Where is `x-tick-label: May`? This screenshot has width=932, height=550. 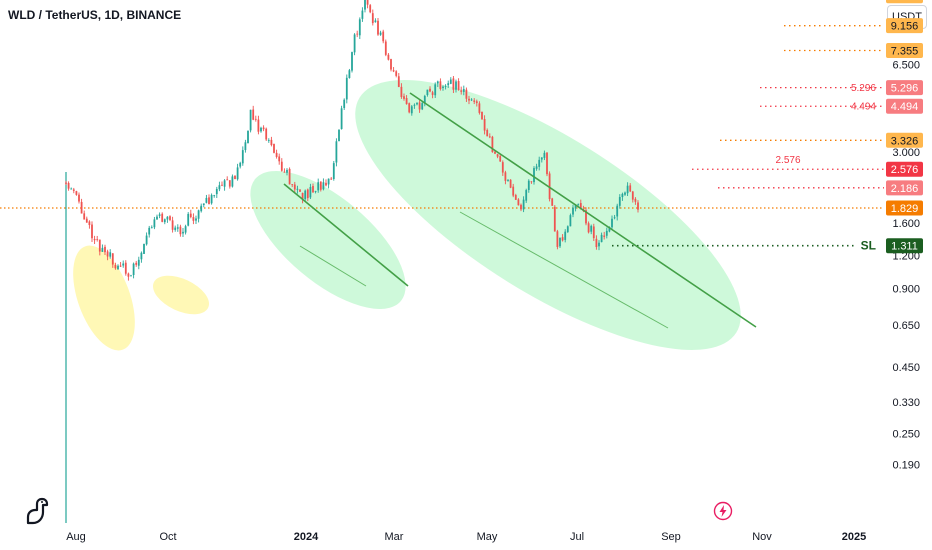
x-tick-label: May is located at coordinates (487, 537).